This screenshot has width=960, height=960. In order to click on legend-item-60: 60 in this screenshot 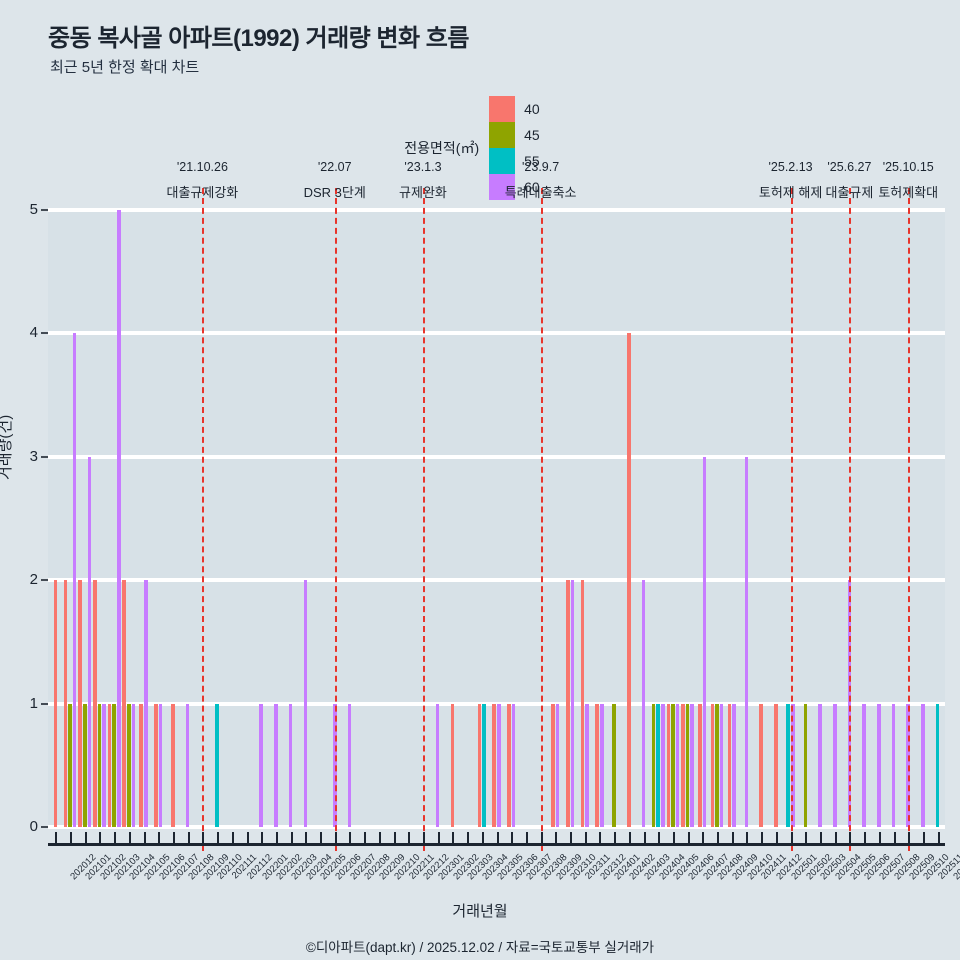, I will do `click(514, 187)`.